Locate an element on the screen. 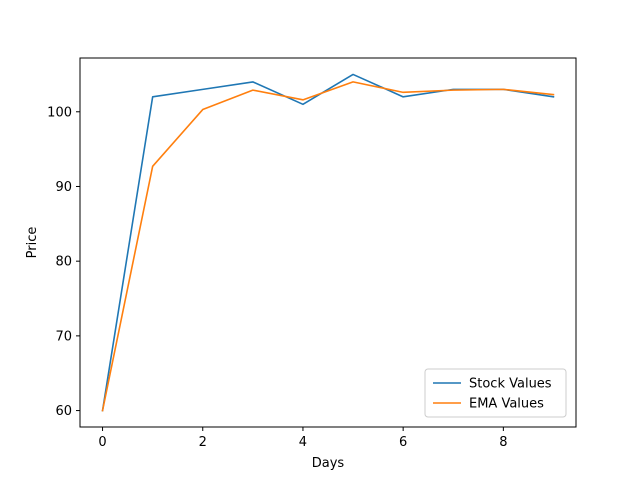 The height and width of the screenshot is (480, 640). y-tick-label: 90 is located at coordinates (63, 187).